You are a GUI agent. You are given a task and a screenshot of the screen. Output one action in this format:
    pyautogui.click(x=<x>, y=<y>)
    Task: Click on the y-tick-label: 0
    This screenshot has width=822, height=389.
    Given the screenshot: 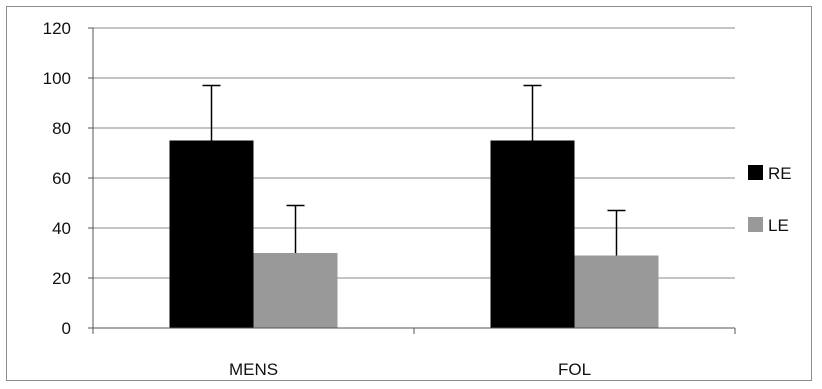 What is the action you would take?
    pyautogui.click(x=66, y=328)
    